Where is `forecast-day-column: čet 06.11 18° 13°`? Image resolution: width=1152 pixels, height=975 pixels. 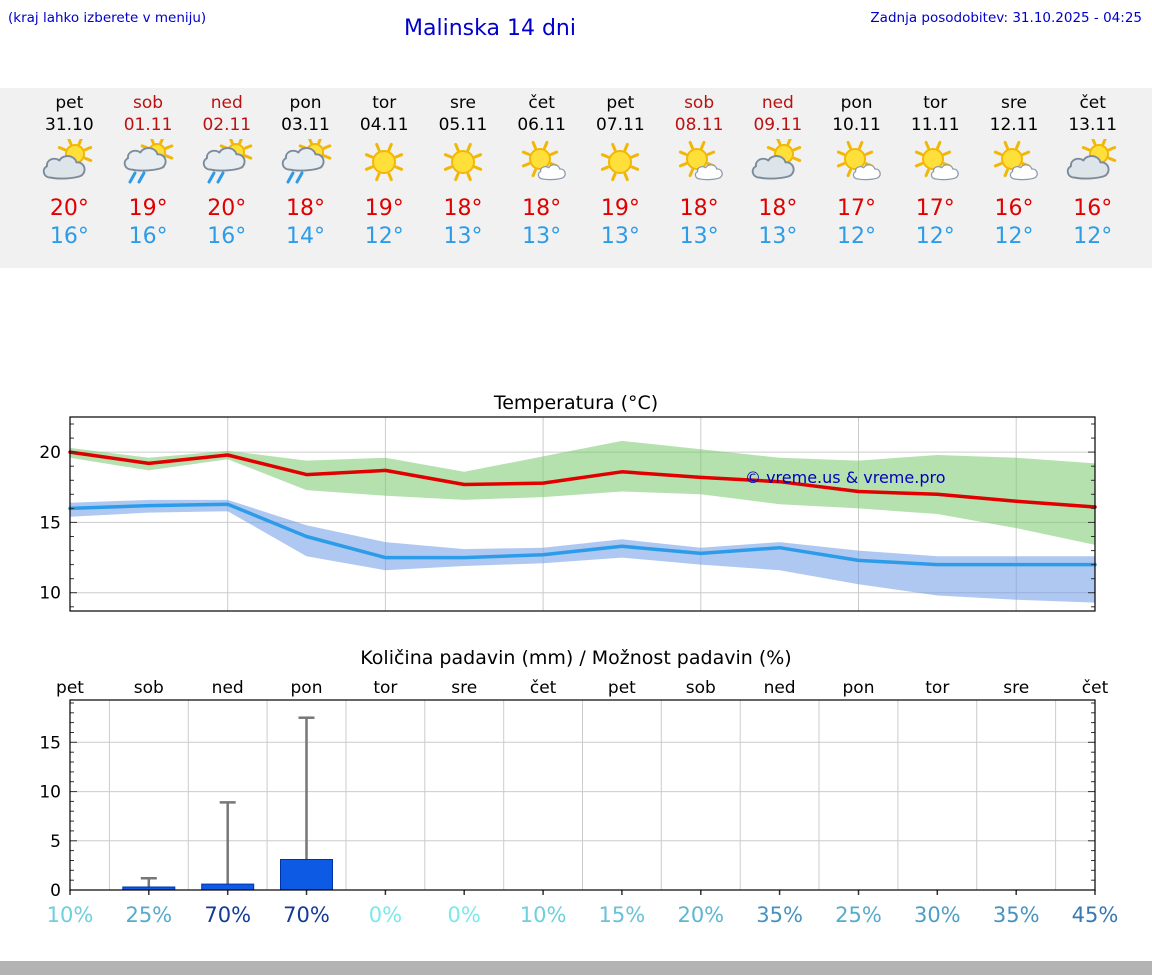
forecast-day-column: čet 06.11 18° 13° is located at coordinates (541, 178).